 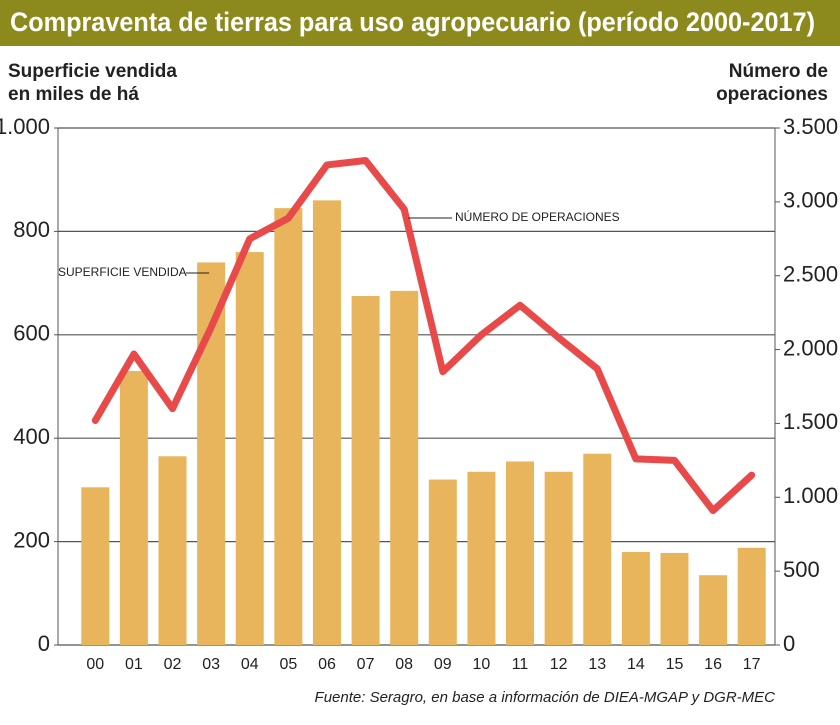 I want to click on x-tick-label: 17, so click(x=752, y=664).